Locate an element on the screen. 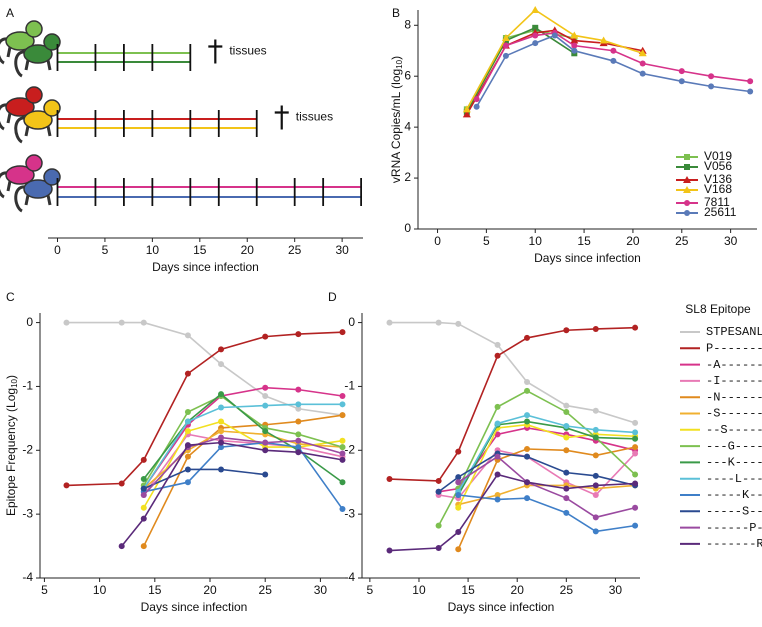 This screenshot has width=762, height=627. y-tick-label: 2 is located at coordinates (407, 177).